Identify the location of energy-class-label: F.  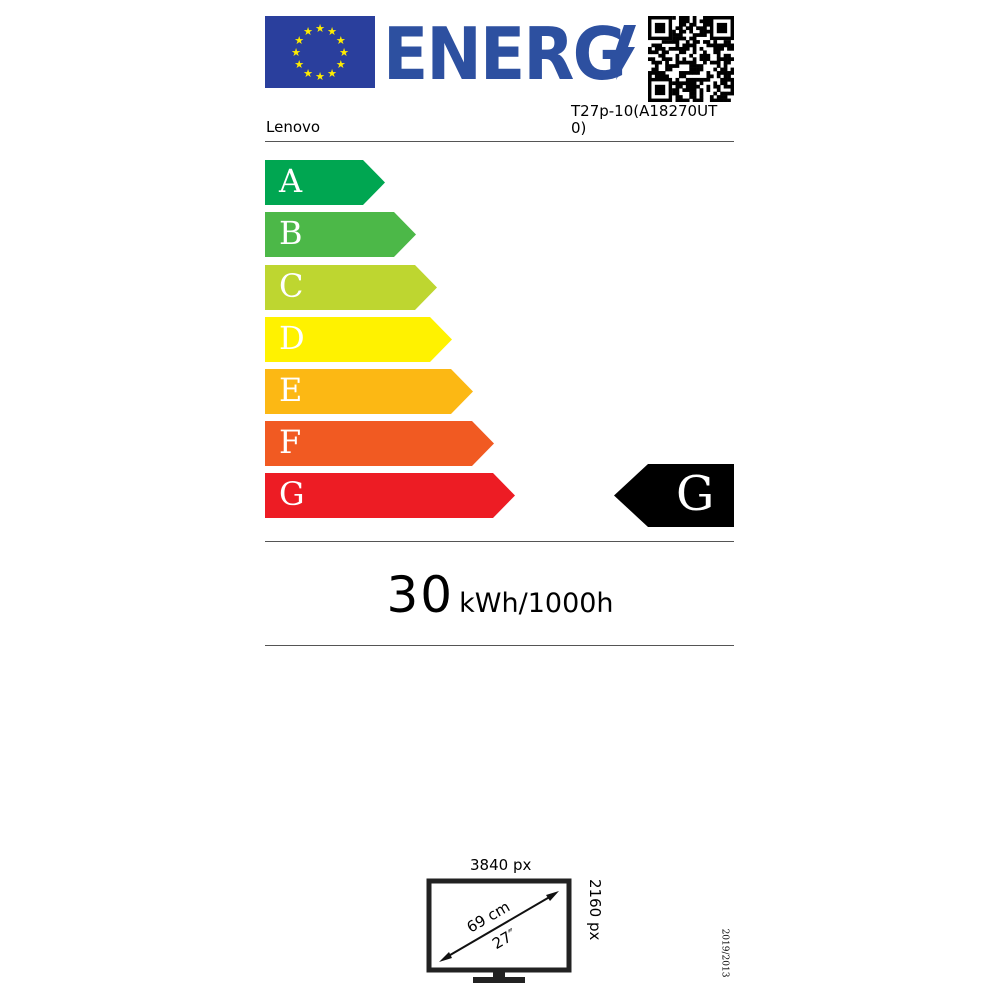
(290, 442).